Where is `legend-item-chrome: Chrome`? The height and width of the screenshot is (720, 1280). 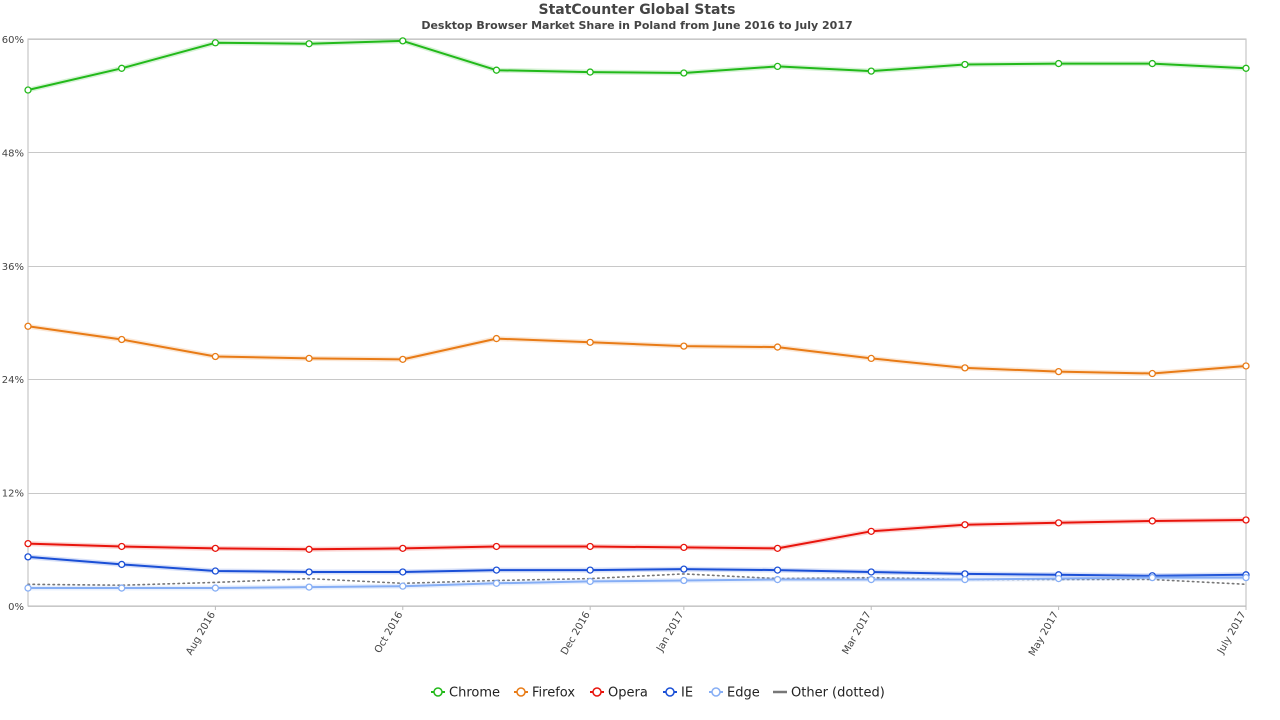 legend-item-chrome: Chrome is located at coordinates (465, 693).